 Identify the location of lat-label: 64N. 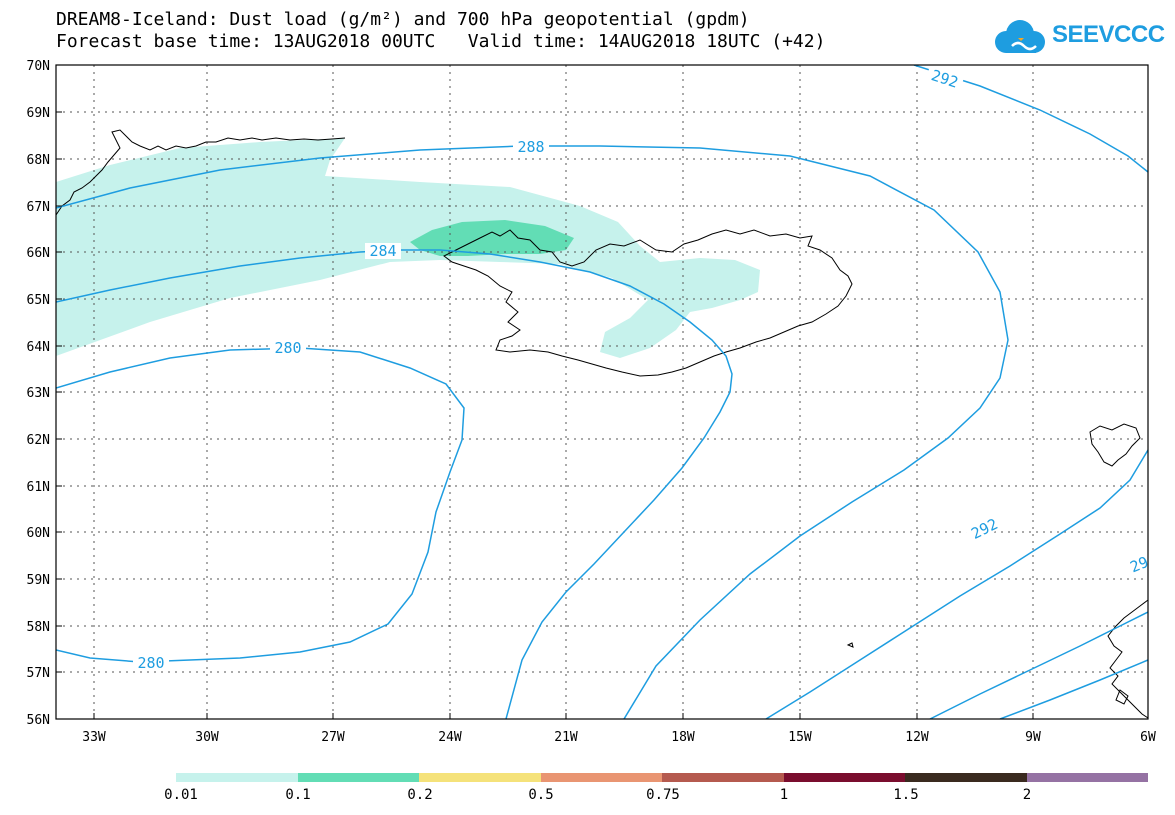
(38, 347).